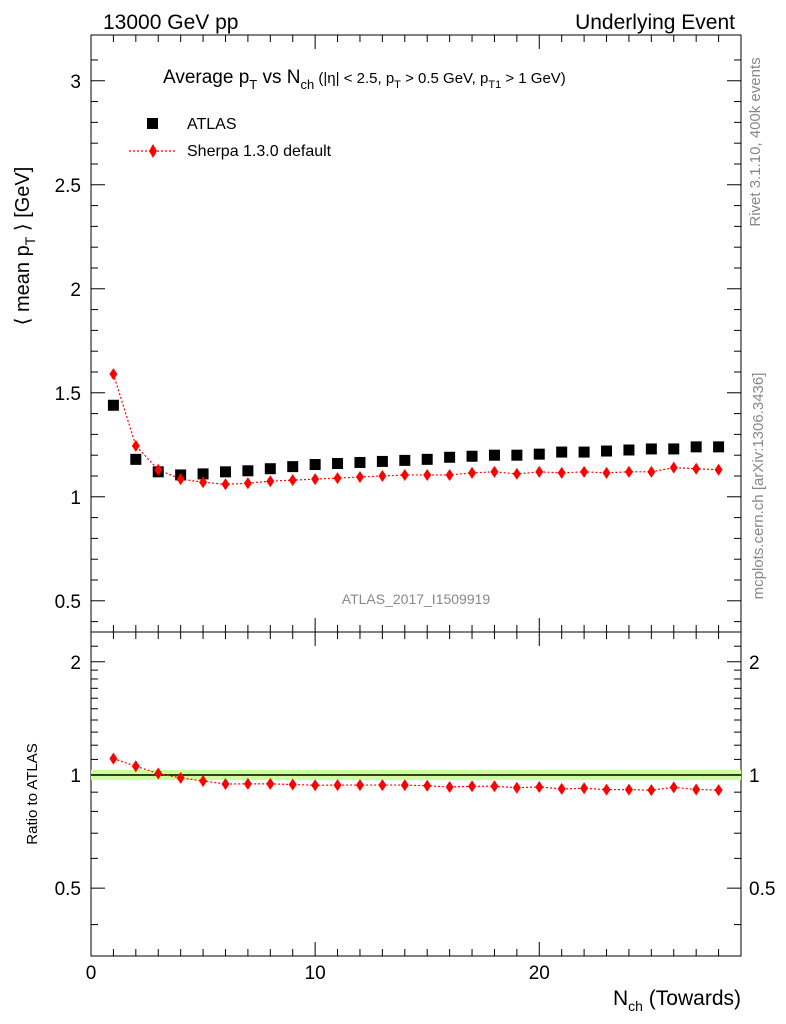  I want to click on legend-marker-sherpa, so click(153, 151).